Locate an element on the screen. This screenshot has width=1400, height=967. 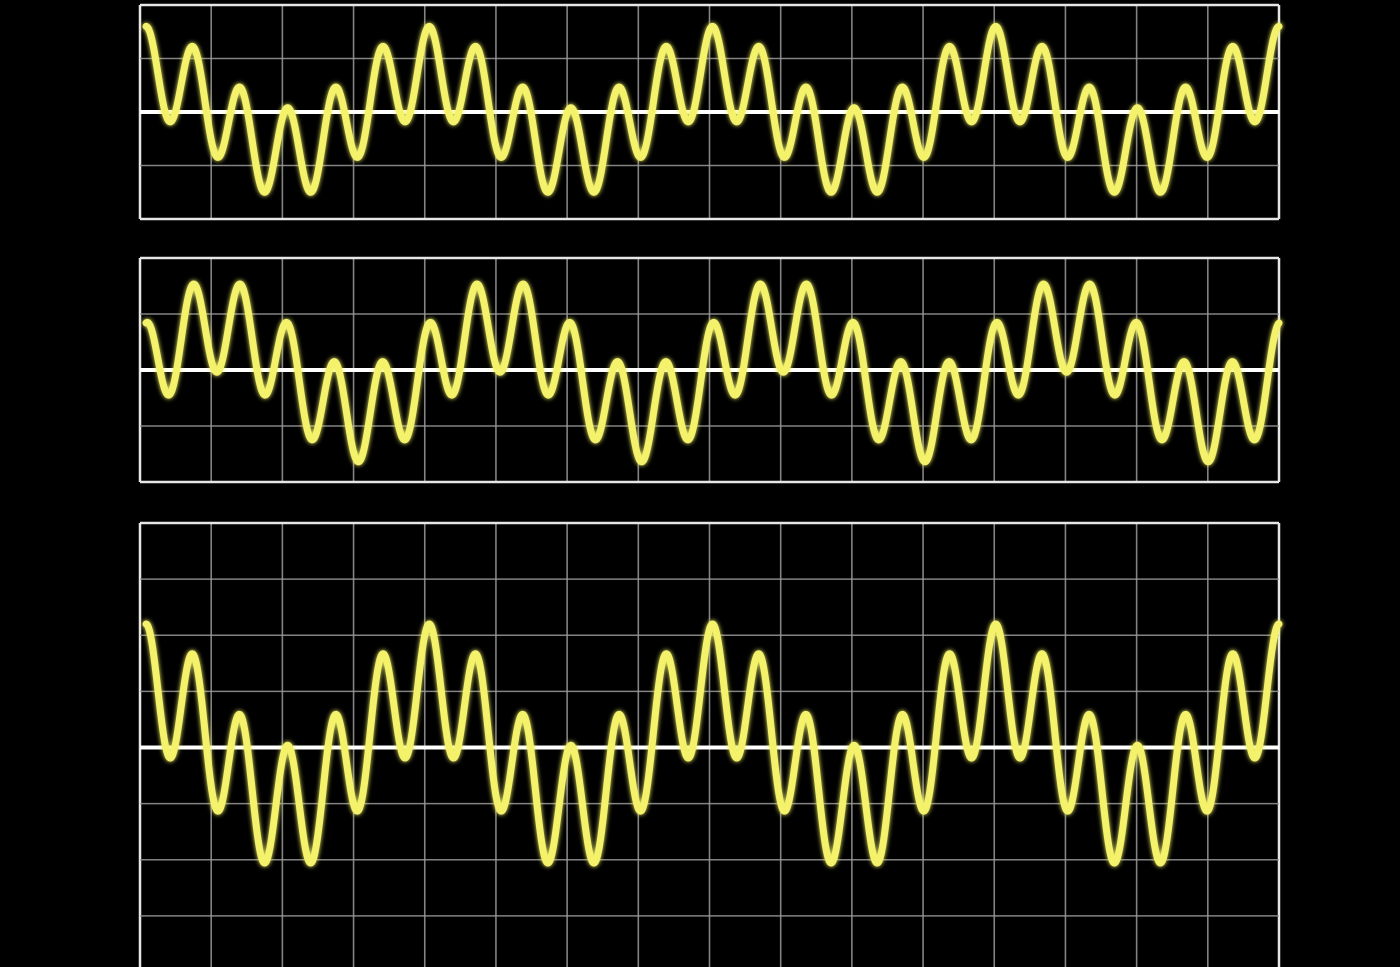
waveform-series-top is located at coordinates (712, 109).